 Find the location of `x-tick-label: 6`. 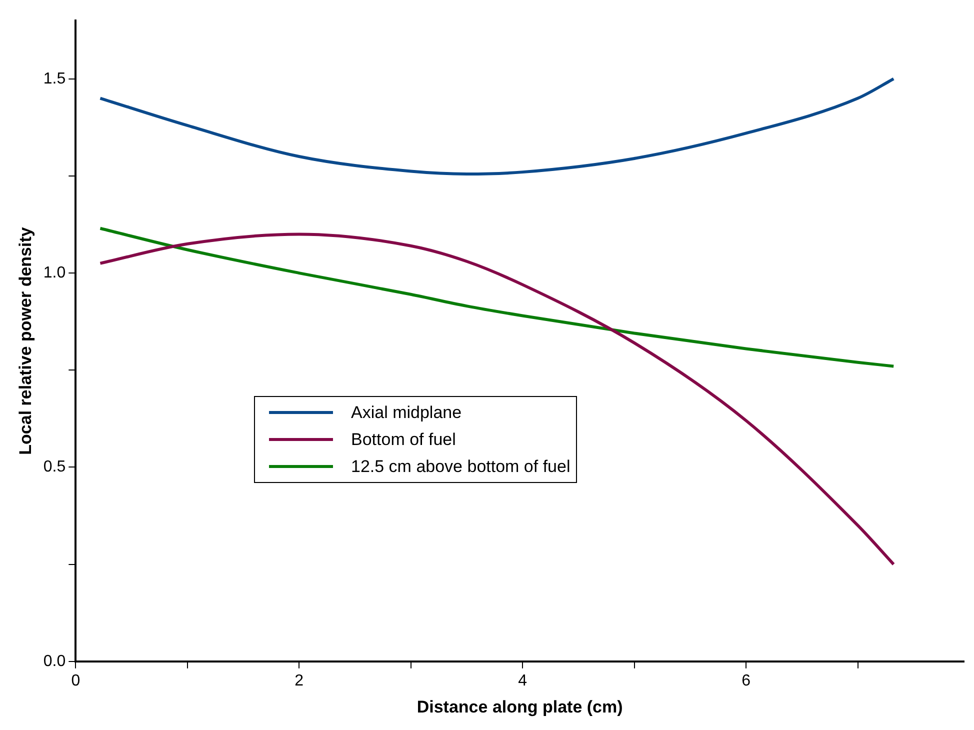

x-tick-label: 6 is located at coordinates (746, 681).